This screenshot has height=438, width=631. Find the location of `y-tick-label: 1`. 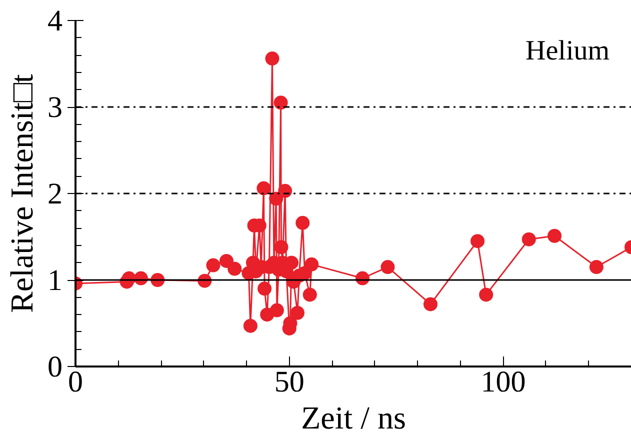

y-tick-label: 1 is located at coordinates (55, 280).